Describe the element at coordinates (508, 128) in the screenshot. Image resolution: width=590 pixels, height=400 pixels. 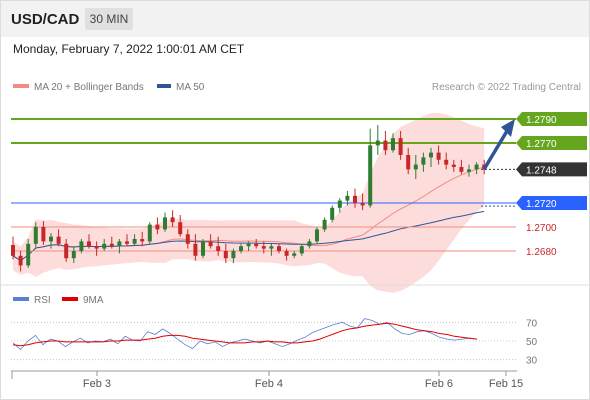
I see `arrow-head` at that location.